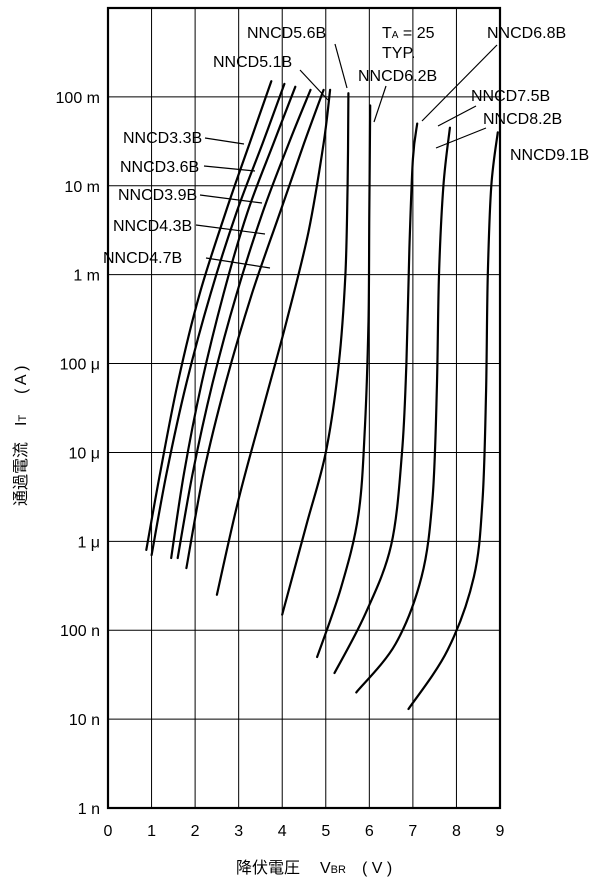 Image resolution: width=614 pixels, height=889 pixels. Describe the element at coordinates (209, 315) in the screenshot. I see `series-line-nncd3-3b` at that location.